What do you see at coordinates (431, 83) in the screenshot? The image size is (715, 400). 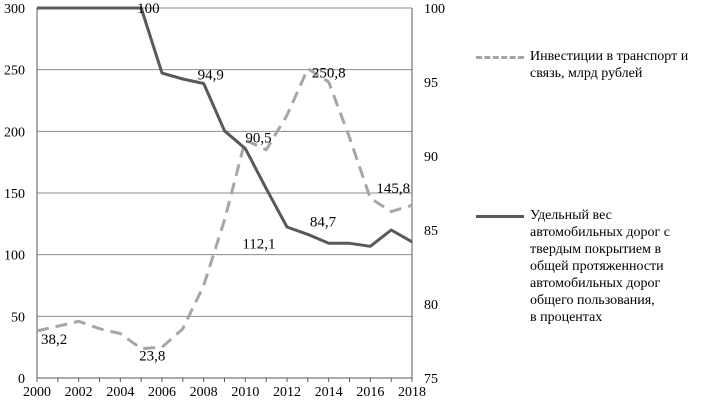 I see `y-right-tick-95: 95` at bounding box center [431, 83].